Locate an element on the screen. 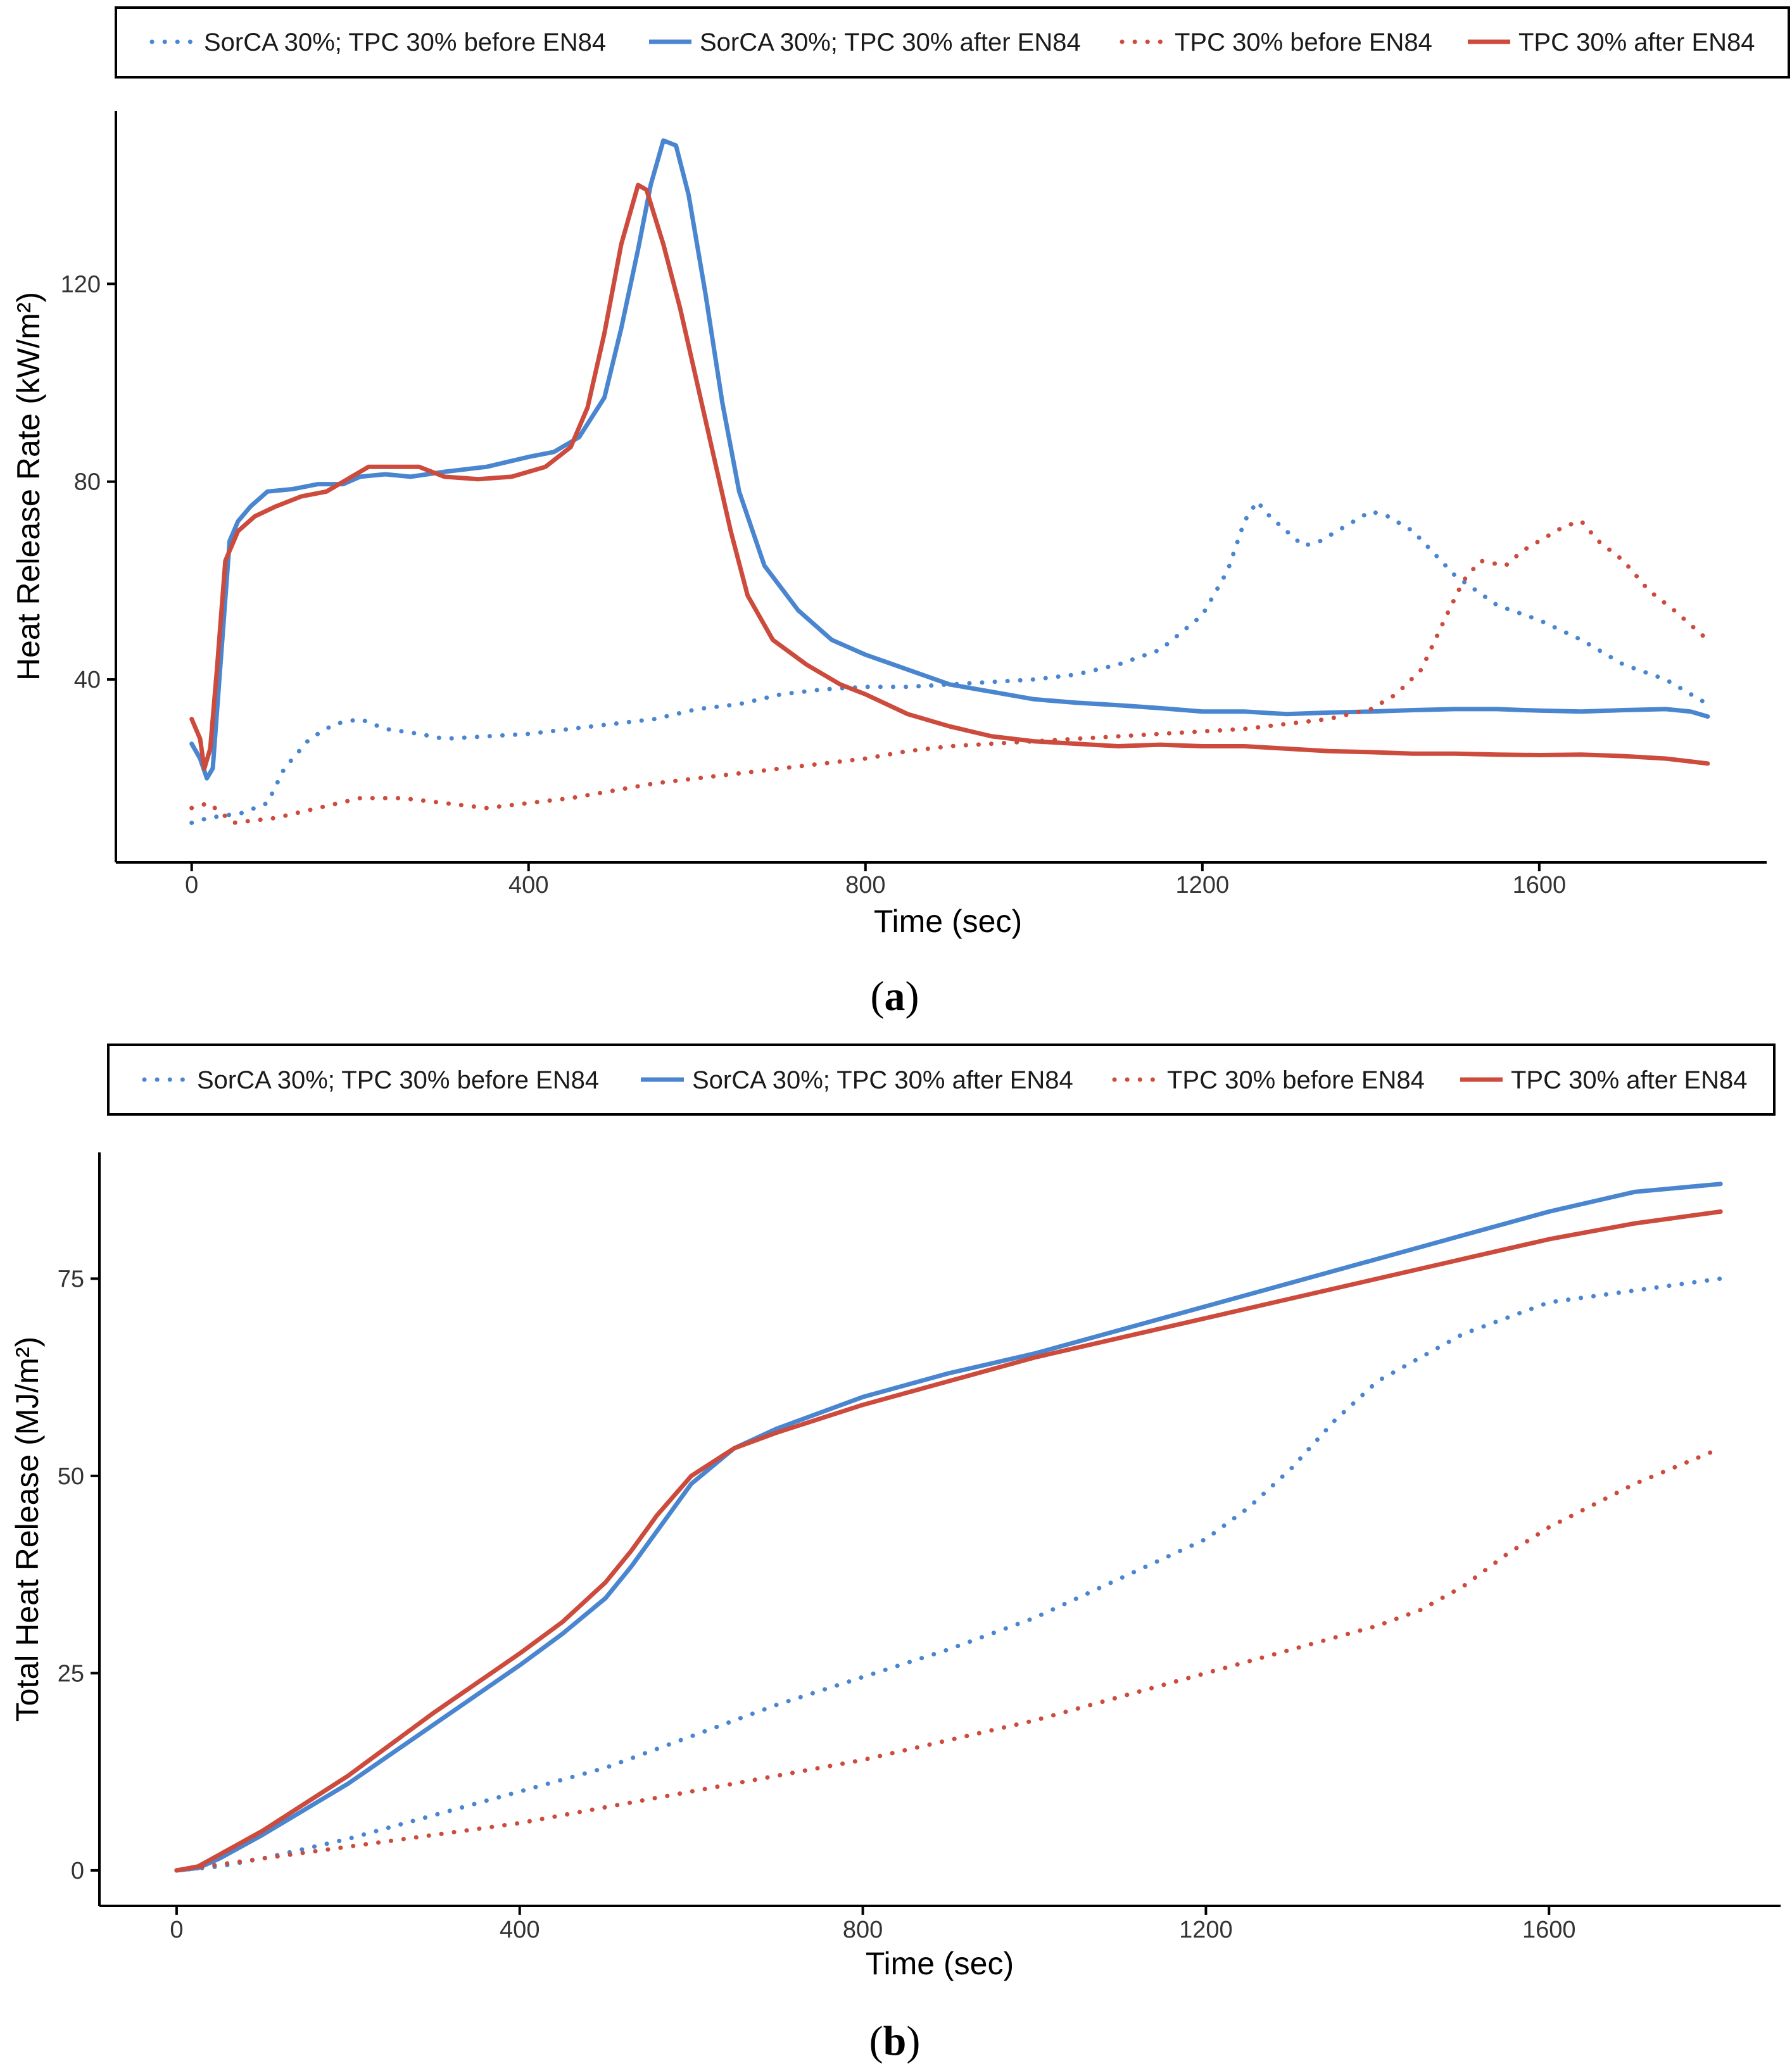  legend-a-label-0: SorCA 30%; TPC 30% before EN84 is located at coordinates (405, 42).